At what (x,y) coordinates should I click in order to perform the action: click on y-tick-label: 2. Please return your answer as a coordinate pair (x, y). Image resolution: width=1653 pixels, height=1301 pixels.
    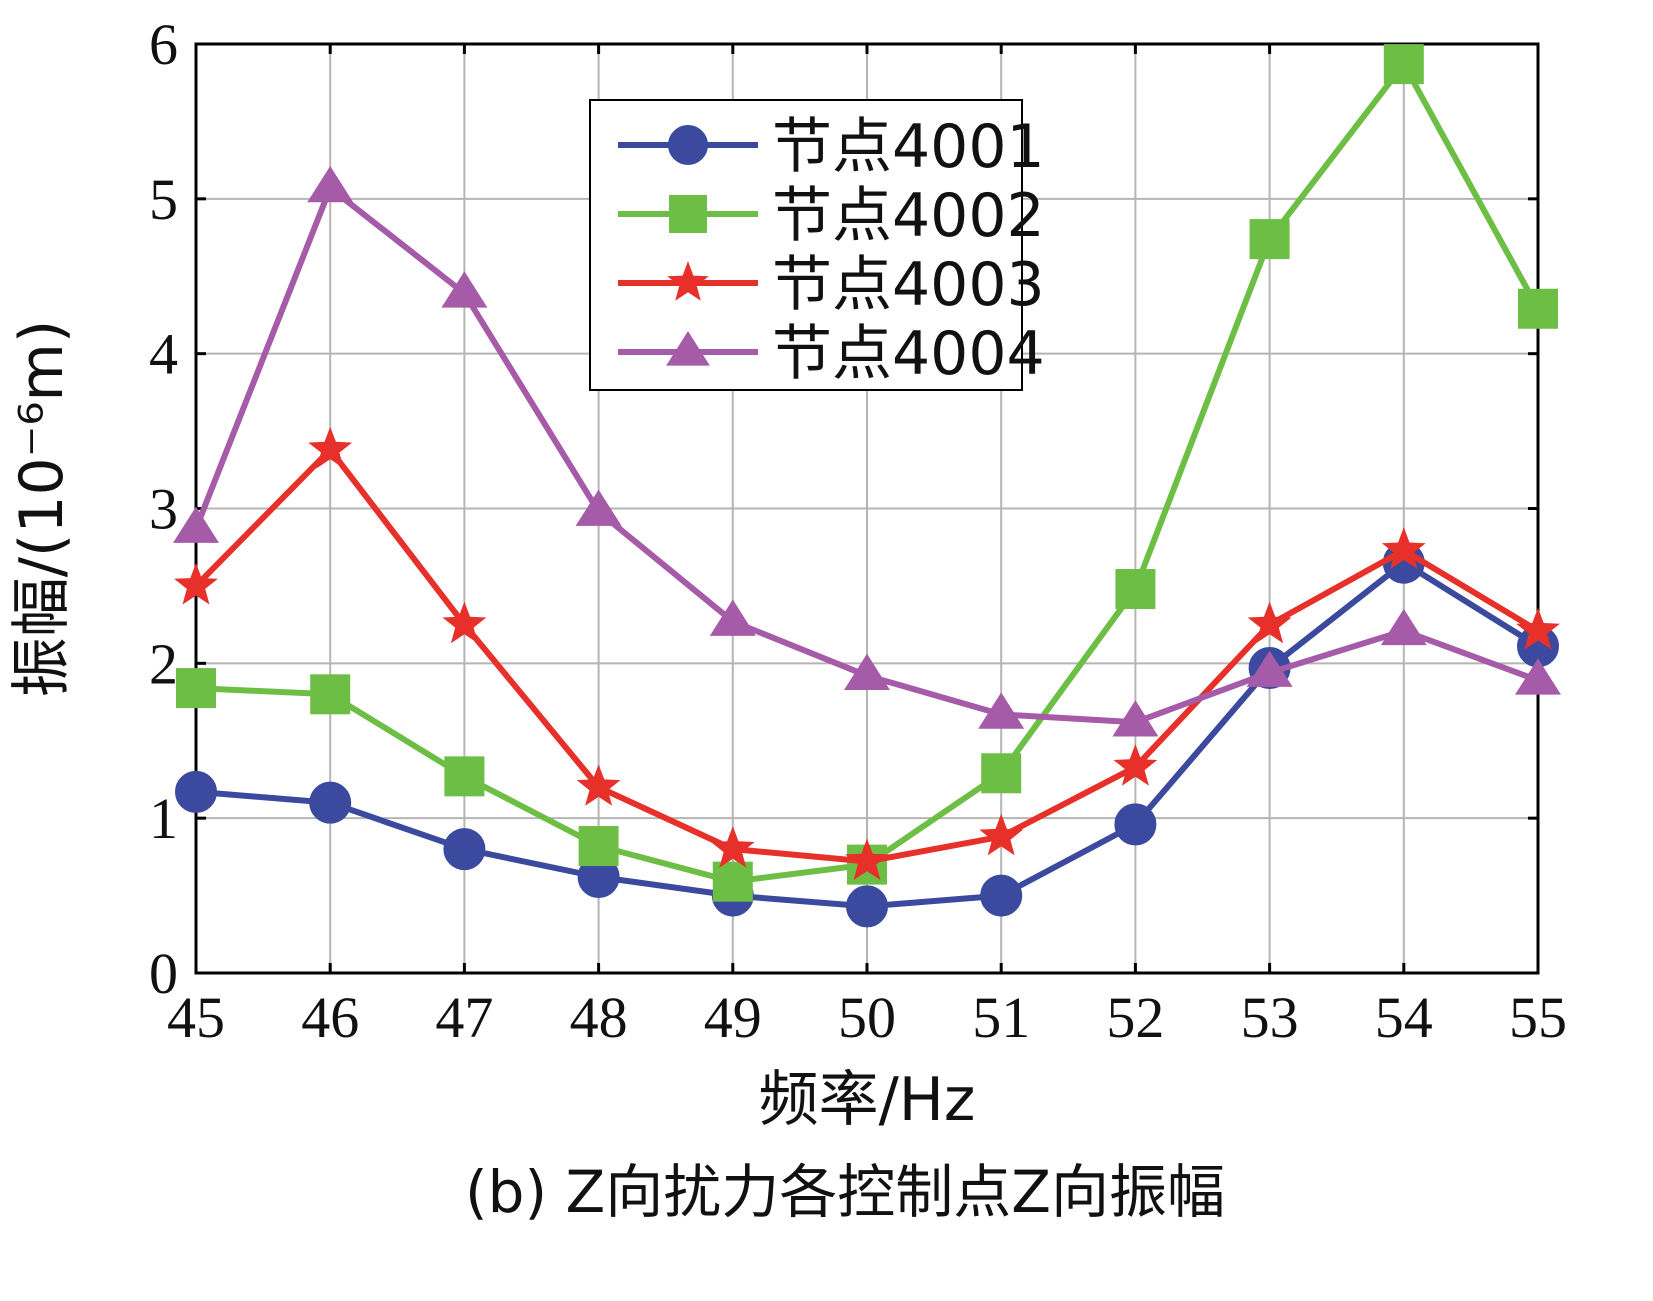
    Looking at the image, I should click on (163, 663).